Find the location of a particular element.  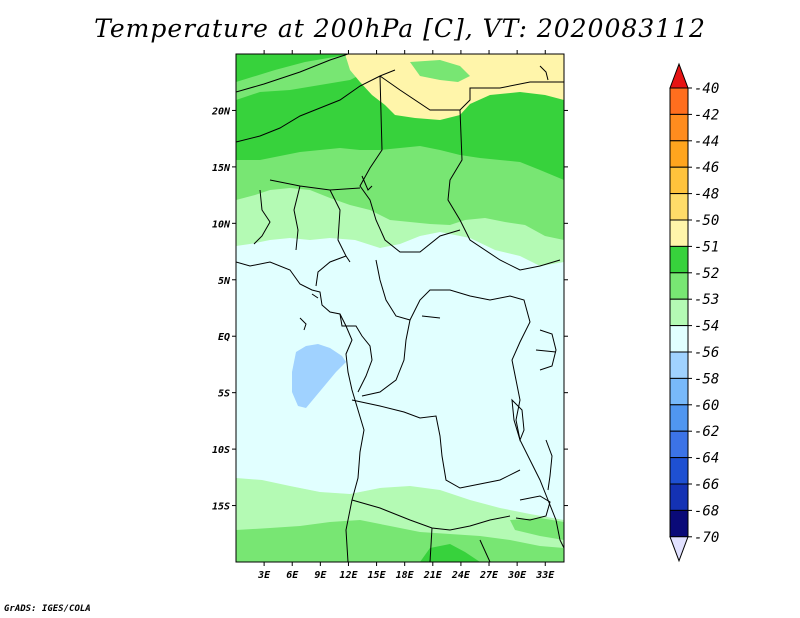

colorbar-label-11: -58 is located at coordinates (706, 379).